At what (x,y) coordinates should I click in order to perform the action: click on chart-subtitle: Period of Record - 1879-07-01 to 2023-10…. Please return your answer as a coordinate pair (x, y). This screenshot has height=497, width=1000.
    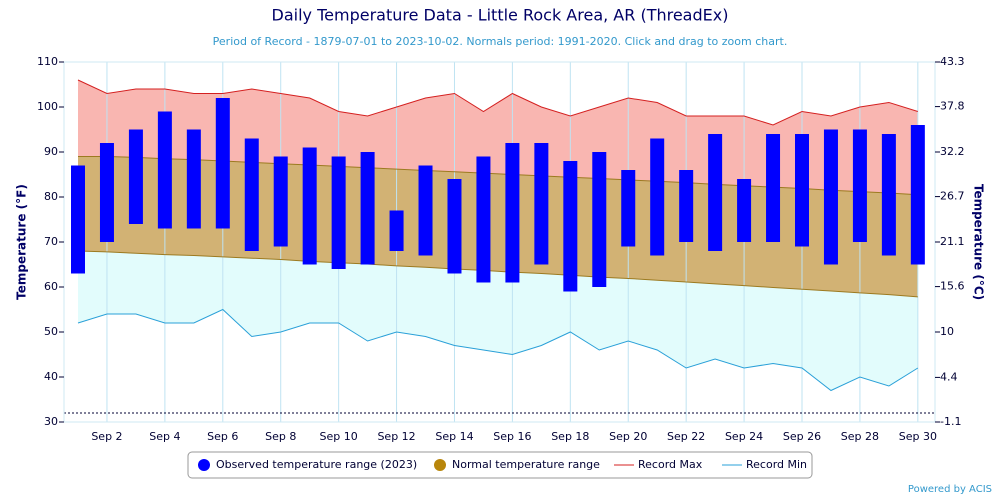
    Looking at the image, I should click on (500, 41).